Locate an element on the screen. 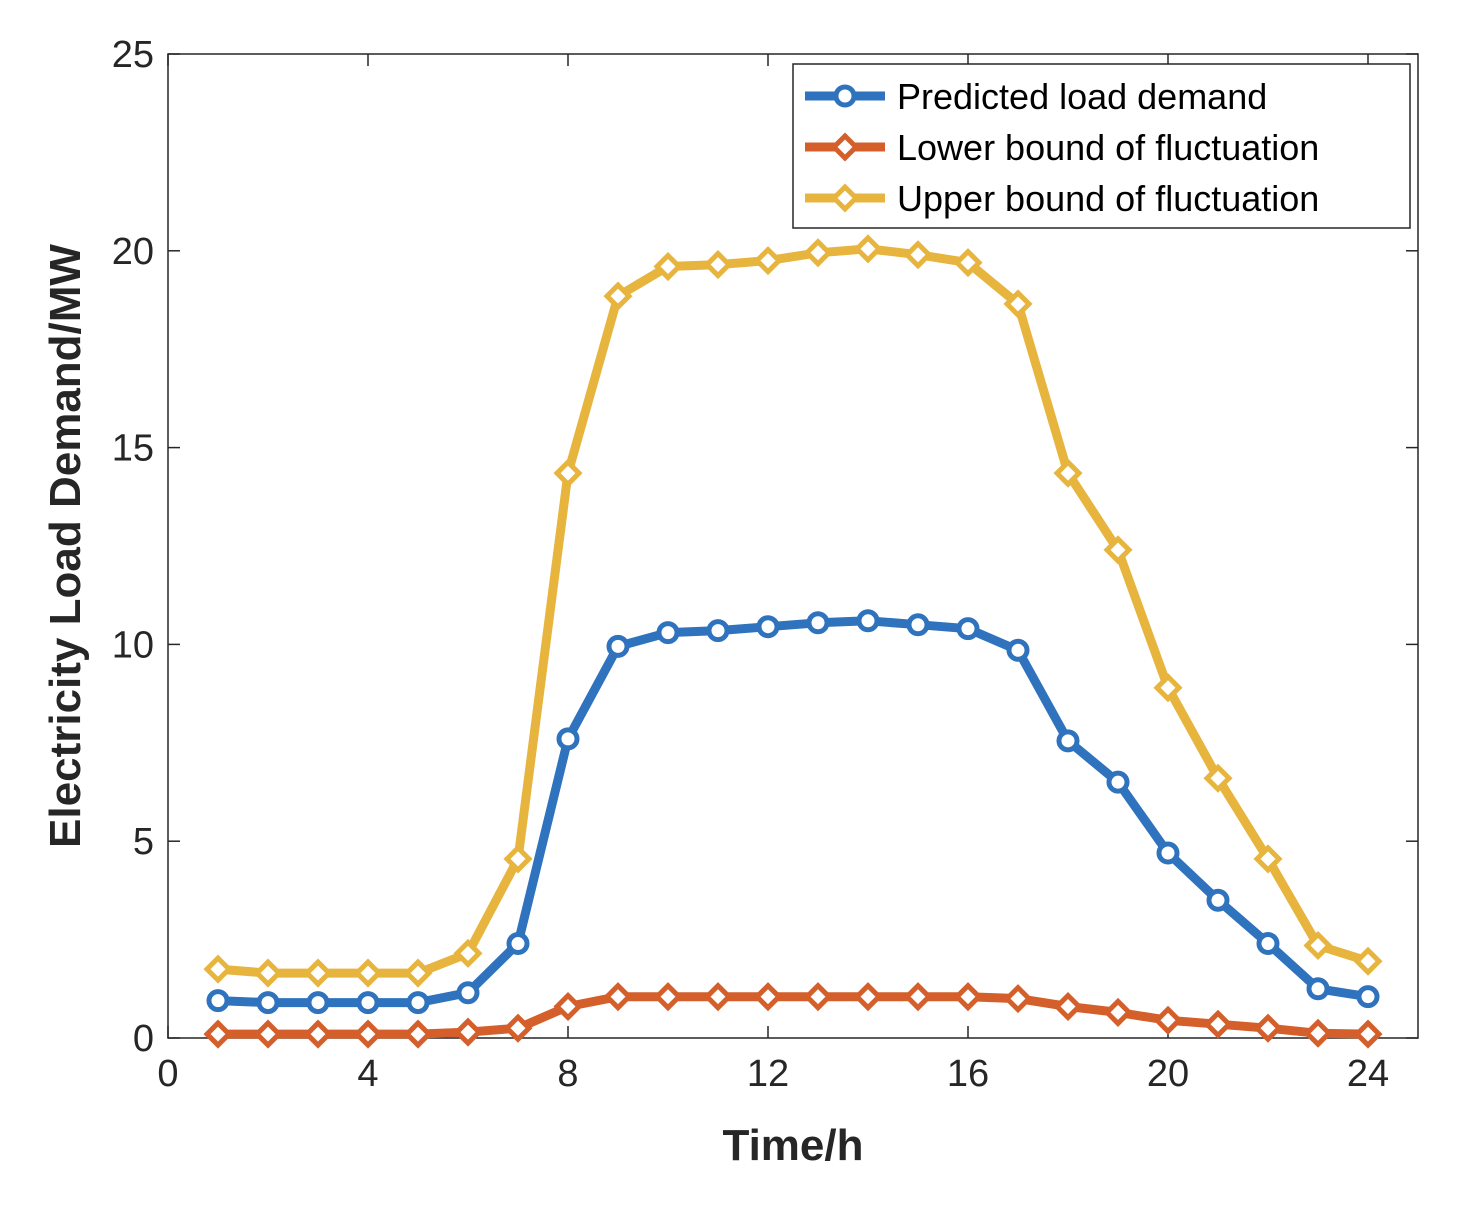 Image resolution: width=1478 pixels, height=1216 pixels. legend-label: Lower bound of fluctuation is located at coordinates (1108, 147).